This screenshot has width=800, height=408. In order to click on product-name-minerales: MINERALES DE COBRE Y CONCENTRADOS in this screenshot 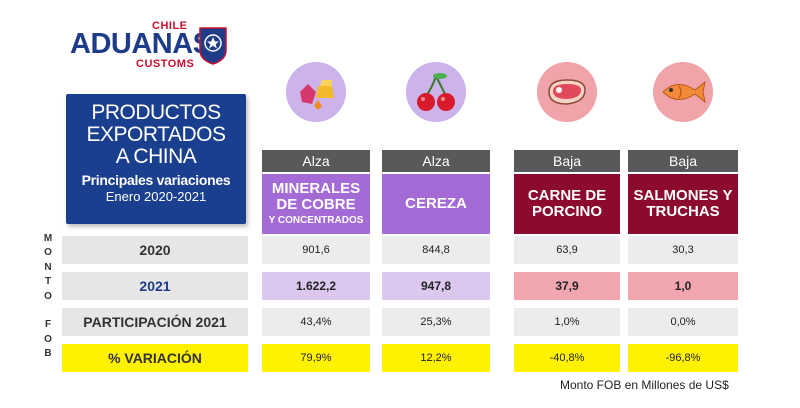, I will do `click(316, 204)`.